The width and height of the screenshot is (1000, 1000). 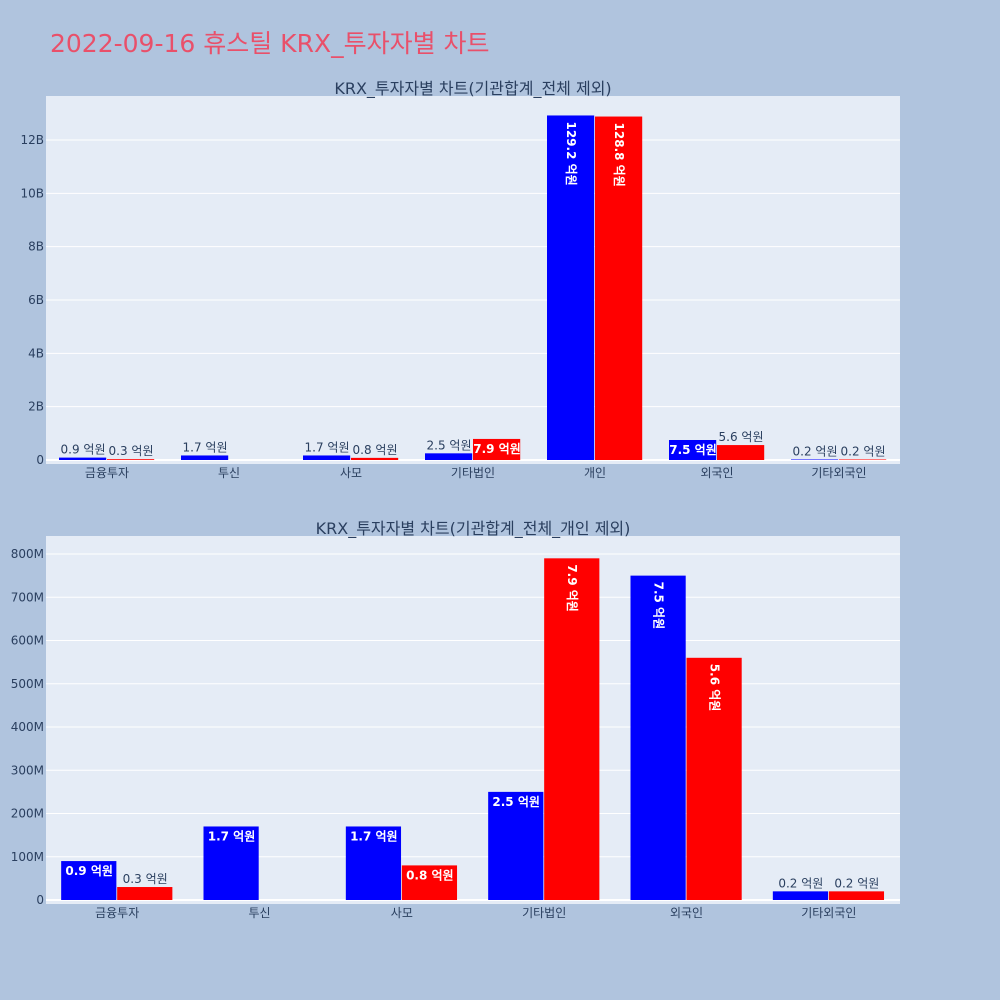 What do you see at coordinates (27, 554) in the screenshot?
I see `y-tick-label: 800M` at bounding box center [27, 554].